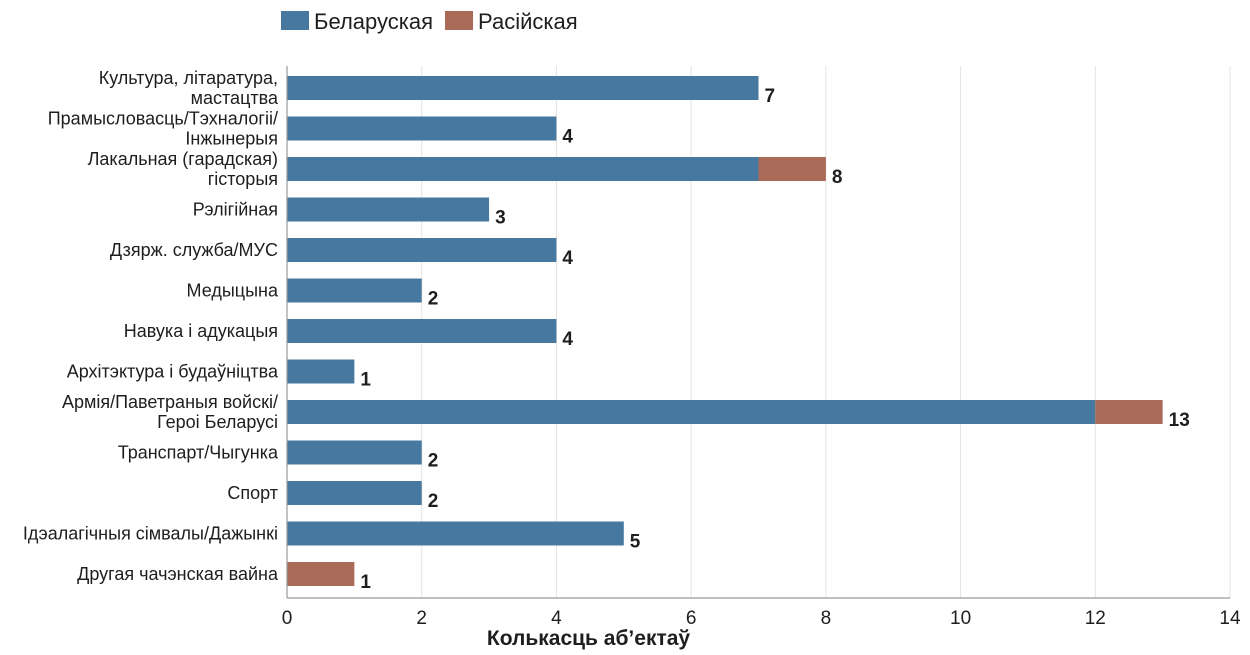 This screenshot has width=1250, height=655. Describe the element at coordinates (421, 618) in the screenshot. I see `x-tick-label: 2` at that location.